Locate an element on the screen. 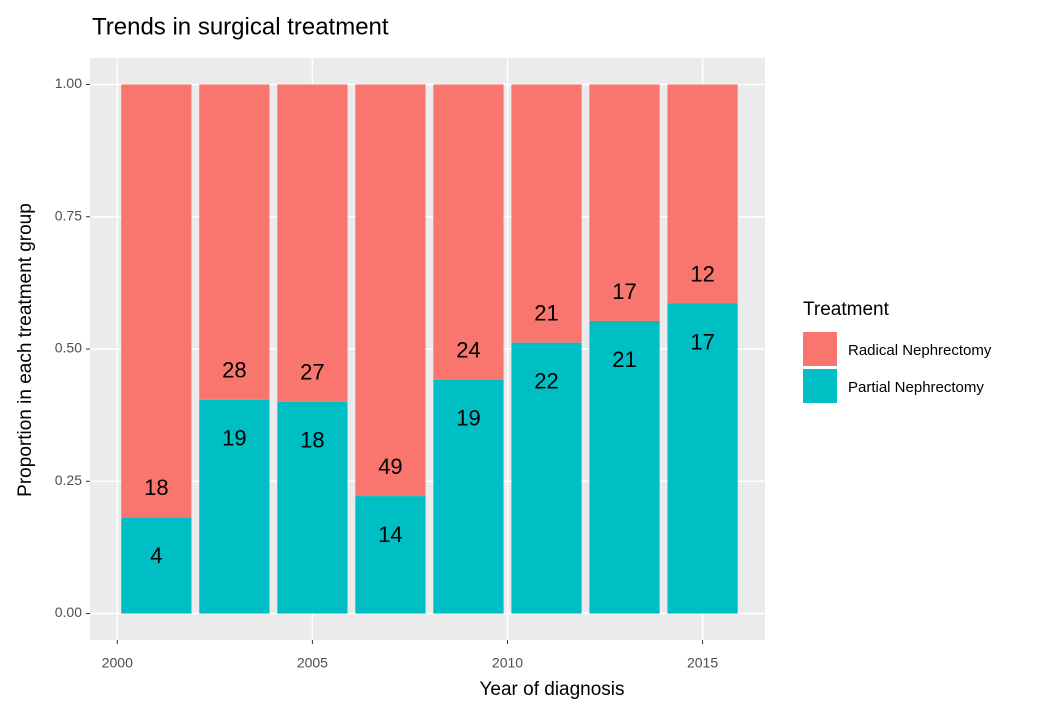 The image size is (1038, 707). count-label: 27 is located at coordinates (312, 372).